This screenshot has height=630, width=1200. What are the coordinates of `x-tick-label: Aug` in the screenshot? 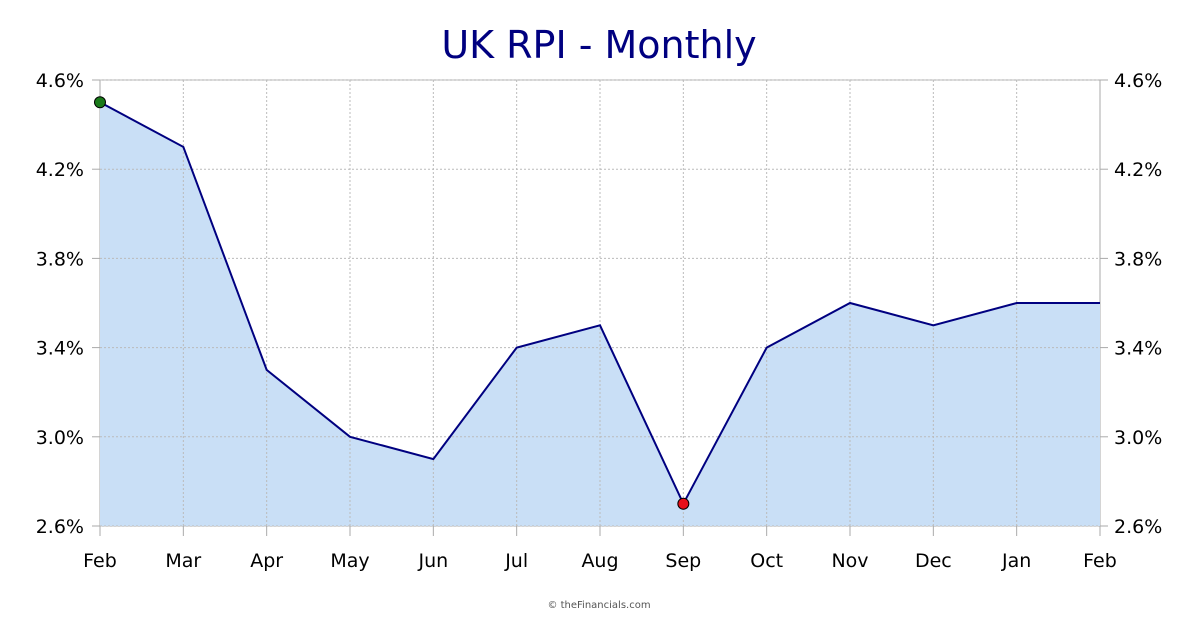 It's located at (599, 561).